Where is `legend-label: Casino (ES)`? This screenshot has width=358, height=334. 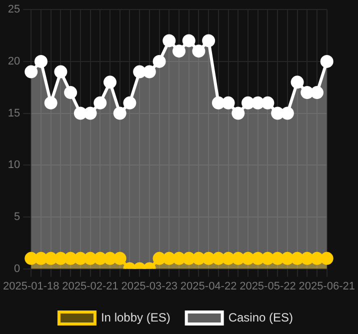
legend-label: Casino (ES) is located at coordinates (261, 317).